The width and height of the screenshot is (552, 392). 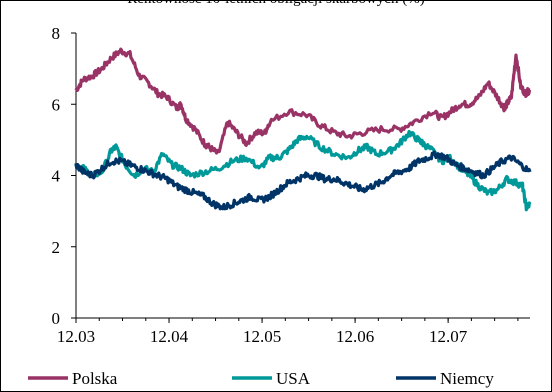 I want to click on x-tick-label: 12.07, so click(x=448, y=336).